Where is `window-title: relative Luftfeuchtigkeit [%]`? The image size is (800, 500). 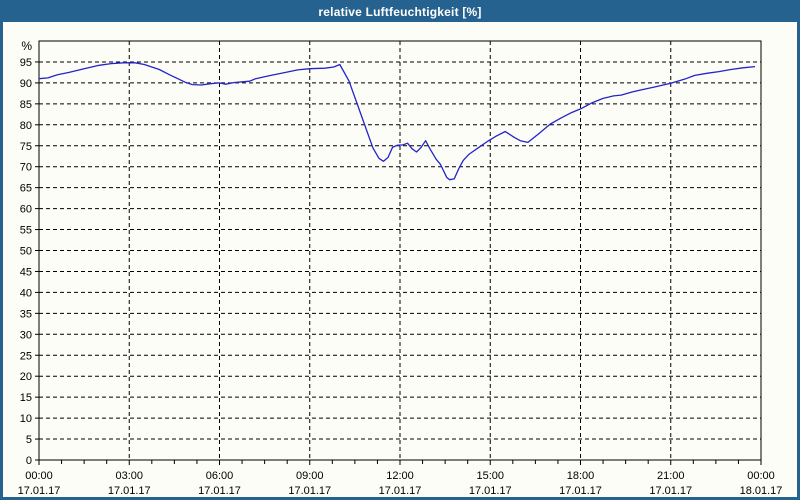 window-title: relative Luftfeuchtigkeit [%] is located at coordinates (400, 12).